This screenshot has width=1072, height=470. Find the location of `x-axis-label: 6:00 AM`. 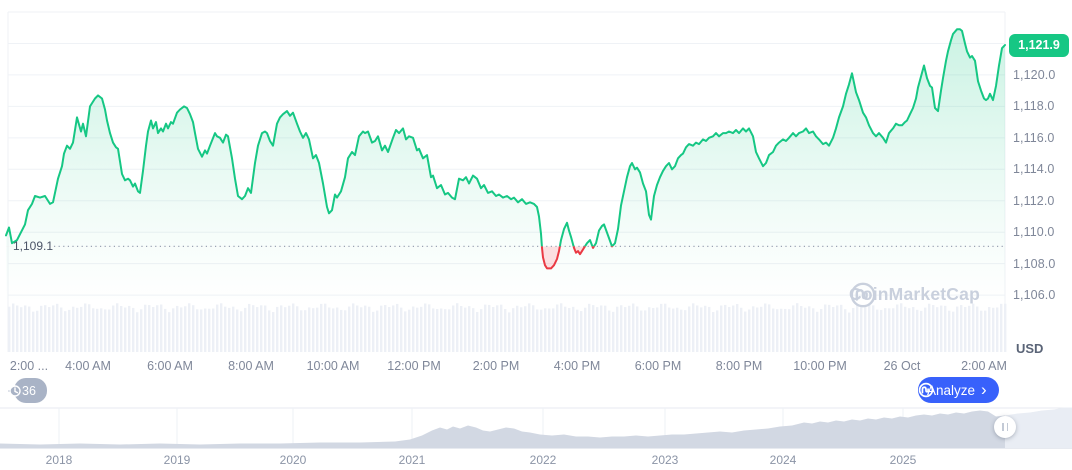

x-axis-label: 6:00 AM is located at coordinates (170, 366).